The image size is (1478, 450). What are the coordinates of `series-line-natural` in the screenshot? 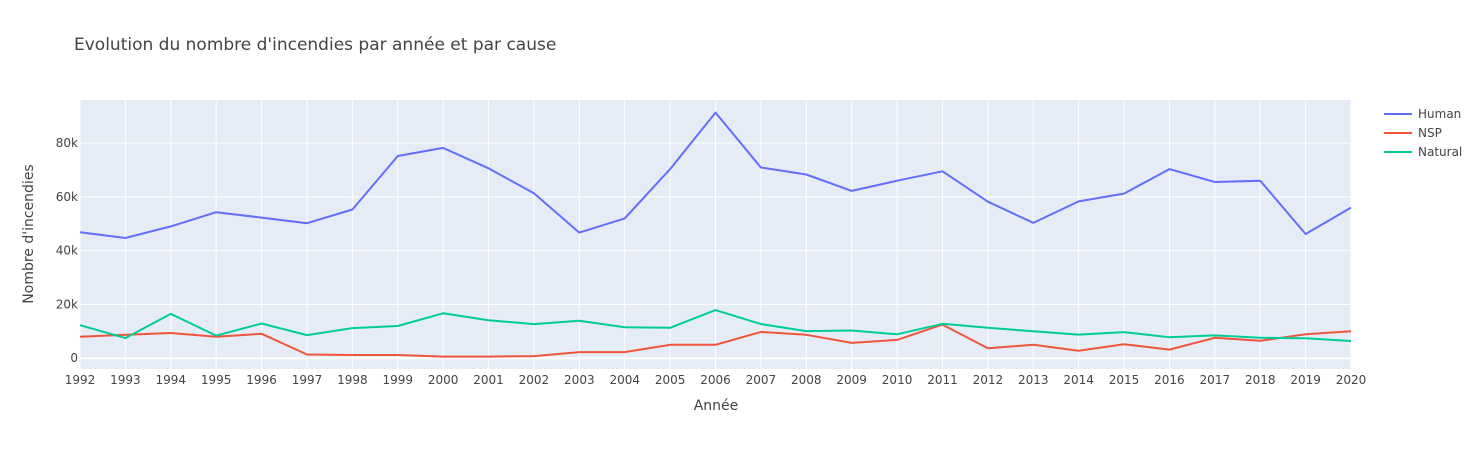 It's located at (715, 325).